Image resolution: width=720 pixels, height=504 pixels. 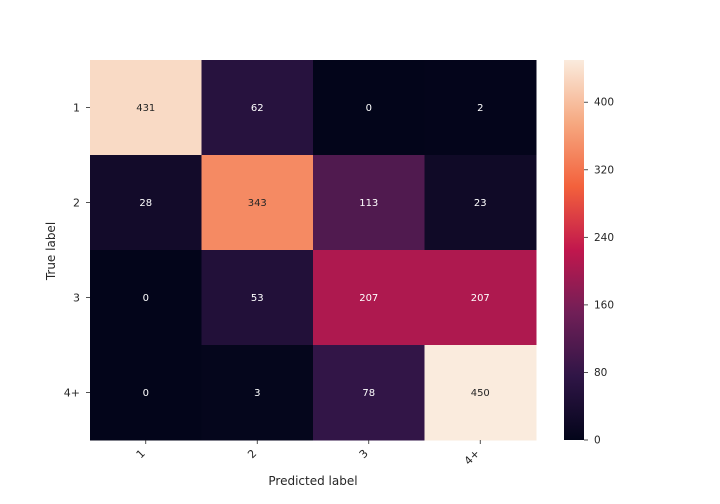 I want to click on cell-value-label: 431, so click(x=145, y=108).